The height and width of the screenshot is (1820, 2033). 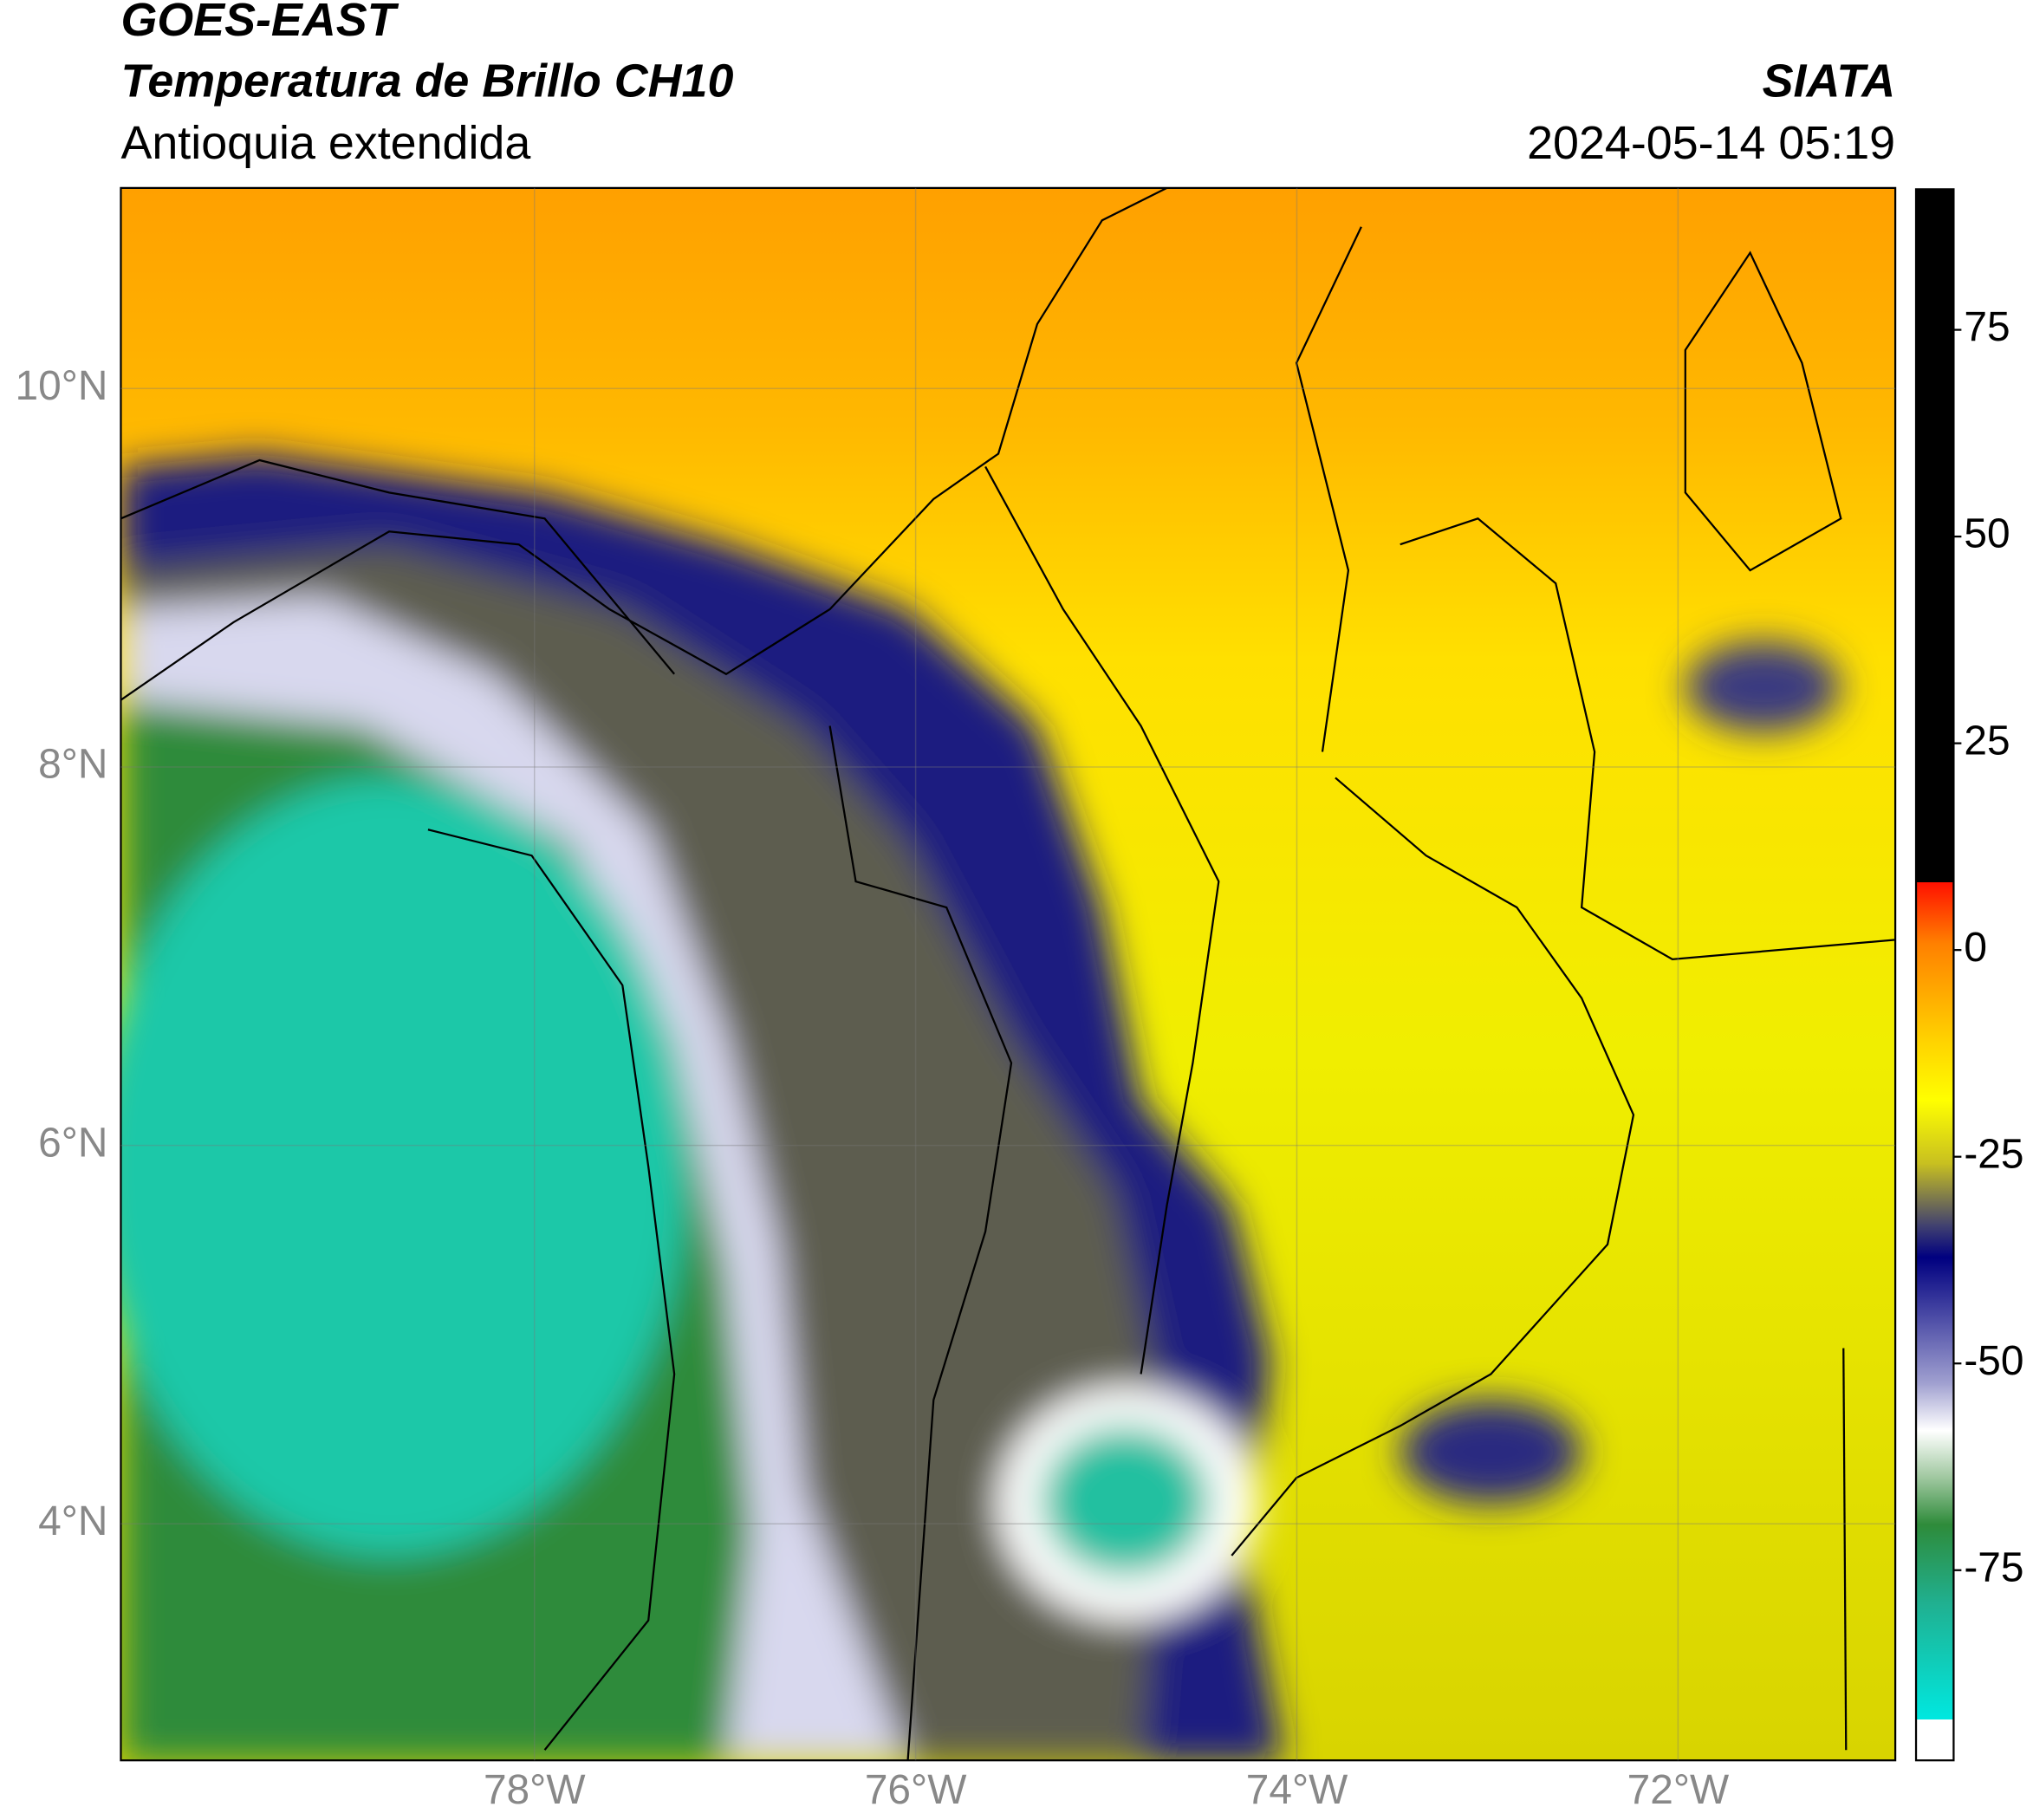 What do you see at coordinates (916, 1790) in the screenshot?
I see `lon-tick-label: 76°W` at bounding box center [916, 1790].